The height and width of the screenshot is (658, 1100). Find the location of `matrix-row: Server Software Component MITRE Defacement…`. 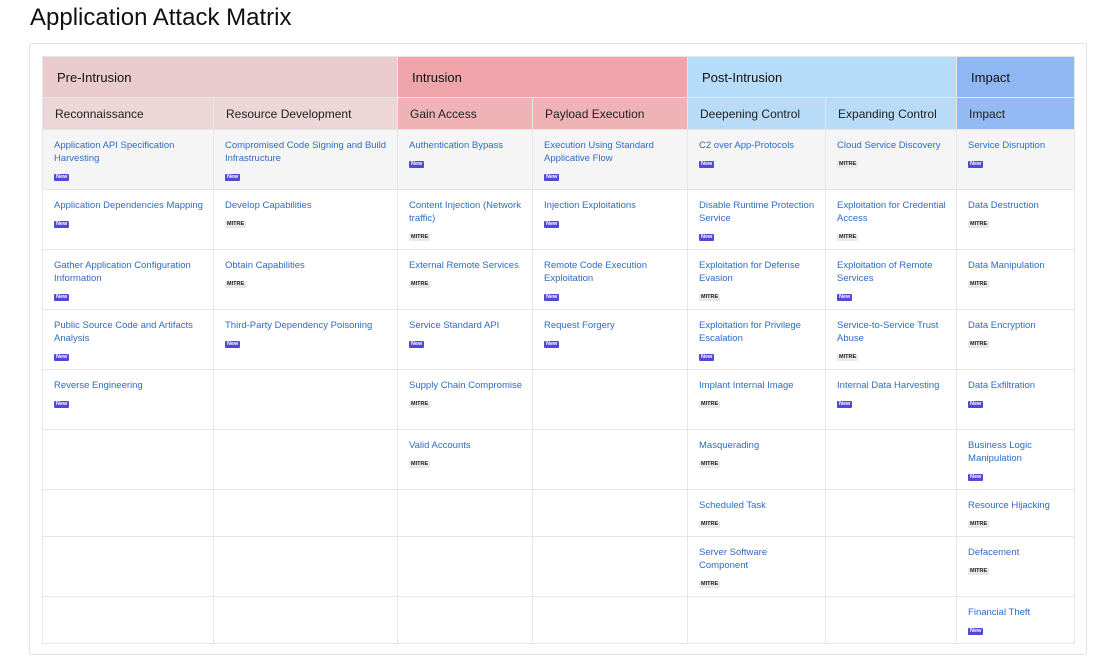

matrix-row: Server Software Component MITRE Defacement… is located at coordinates (559, 566).